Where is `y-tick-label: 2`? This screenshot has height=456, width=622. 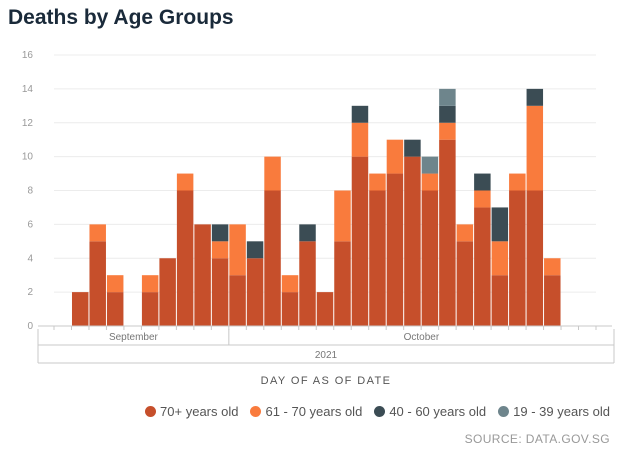
y-tick-label: 2 is located at coordinates (30, 292).